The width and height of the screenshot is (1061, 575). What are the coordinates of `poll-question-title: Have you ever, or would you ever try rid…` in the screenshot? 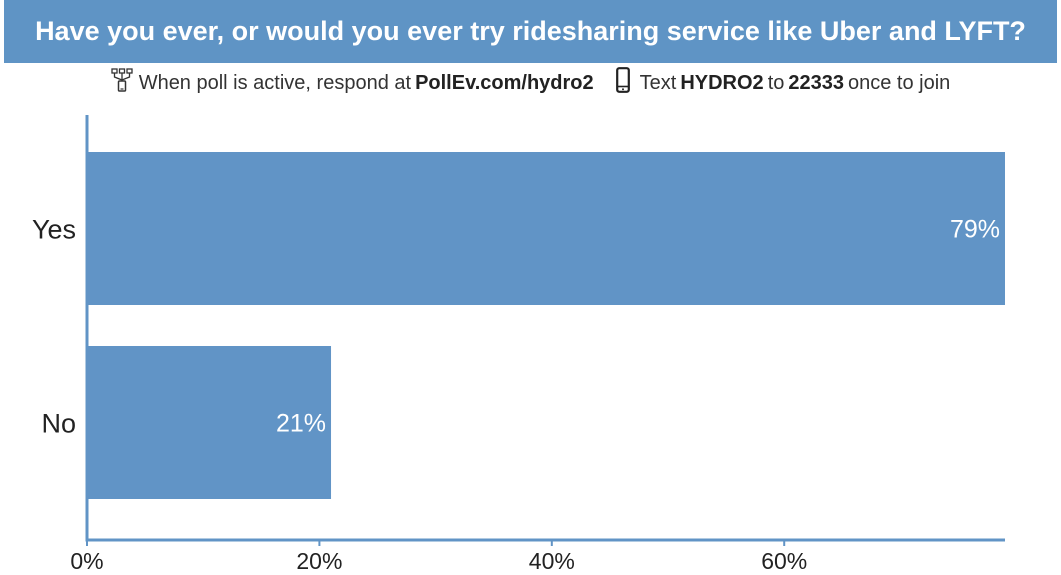 It's located at (530, 31).